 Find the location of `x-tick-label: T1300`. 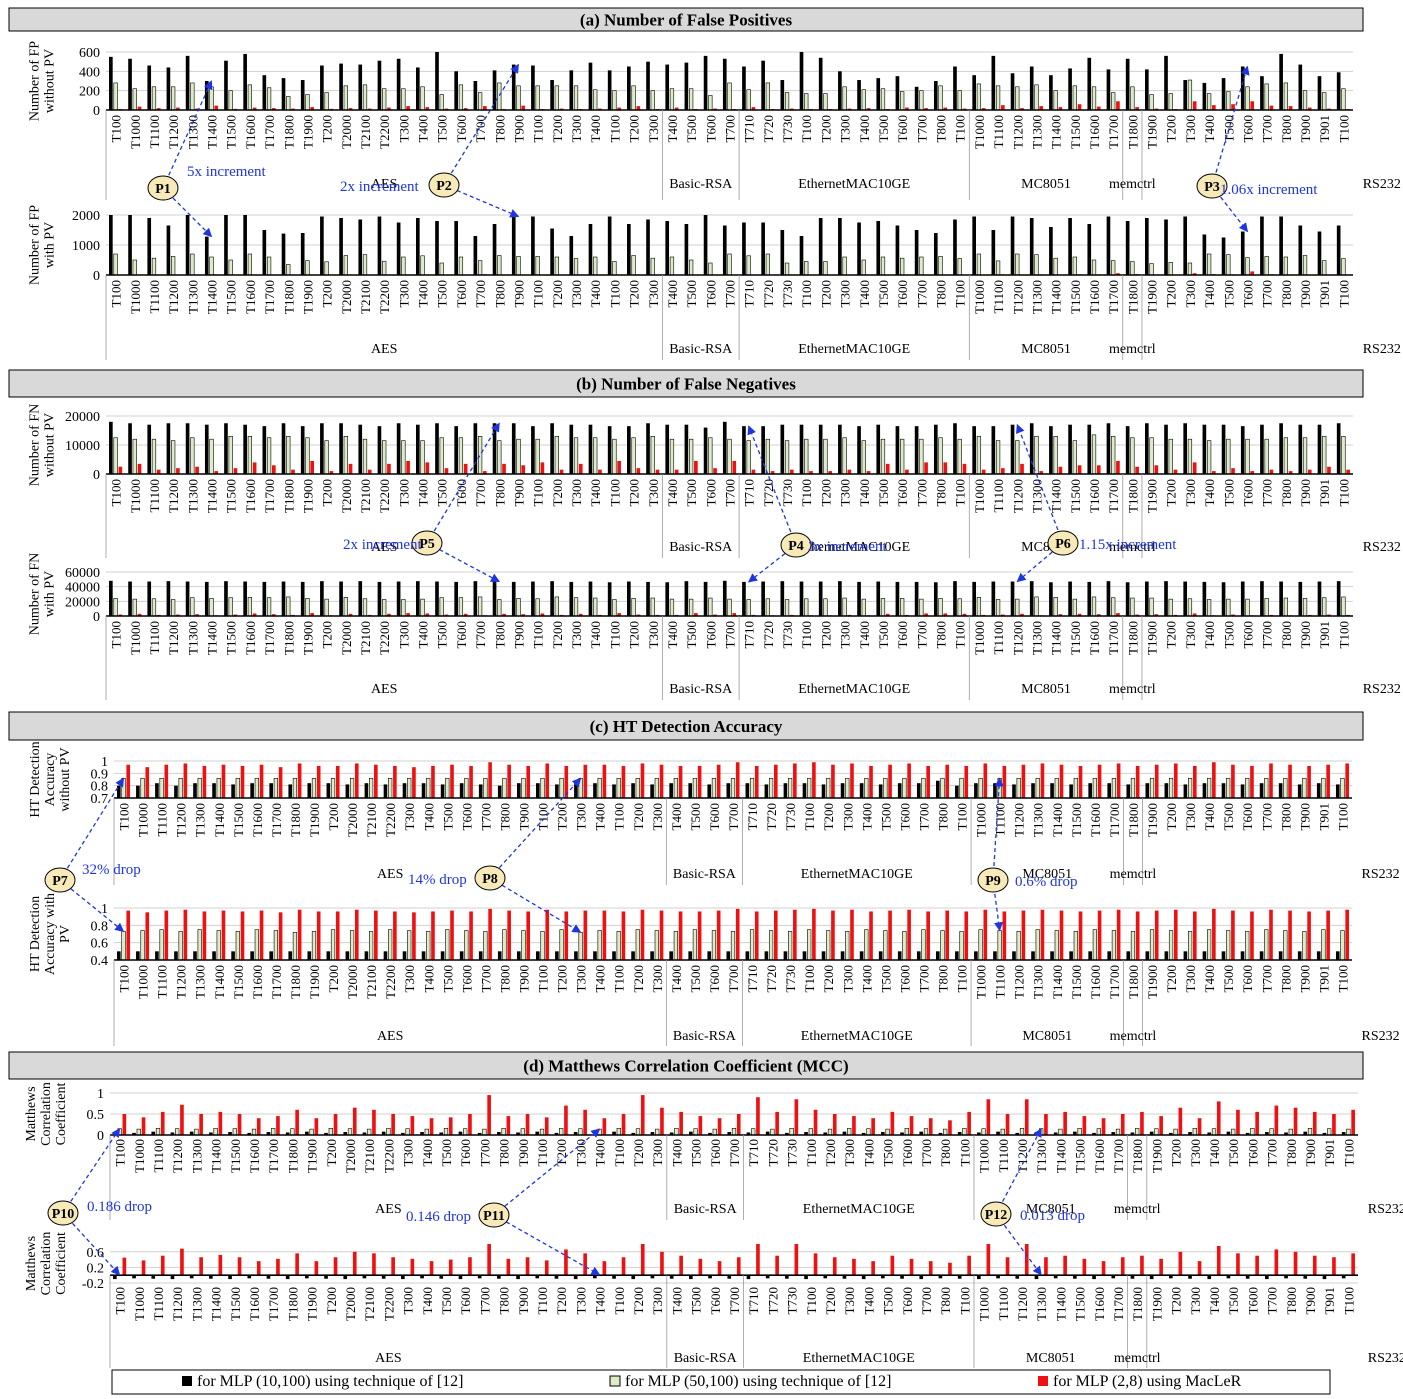

x-tick-label: T1300 is located at coordinates (196, 1304).